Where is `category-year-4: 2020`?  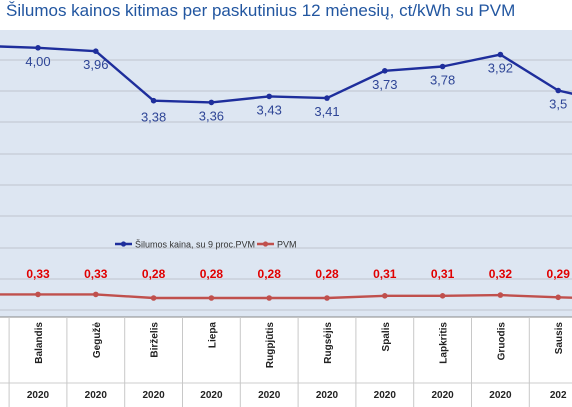 category-year-4: 2020 is located at coordinates (269, 395).